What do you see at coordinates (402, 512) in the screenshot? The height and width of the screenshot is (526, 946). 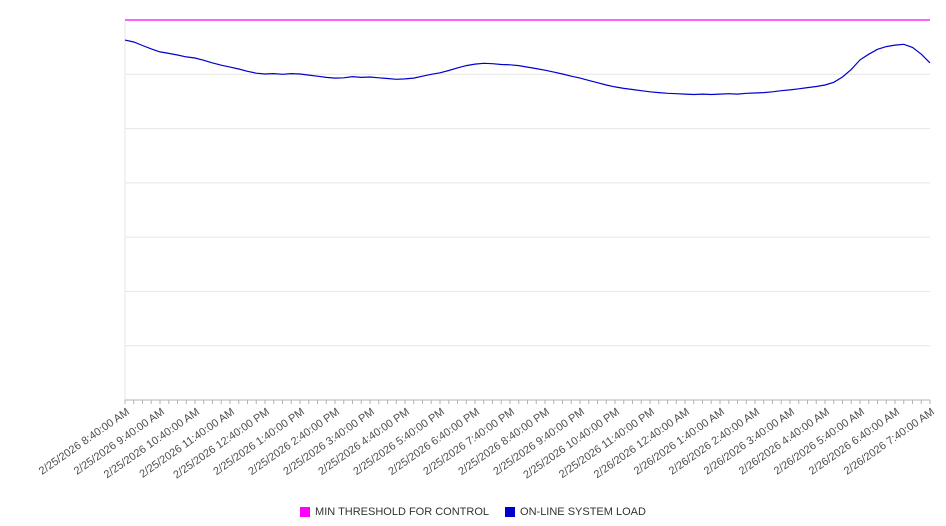 I see `legend-label-min-threshold: MIN THRESHOLD FOR CONTROL` at bounding box center [402, 512].